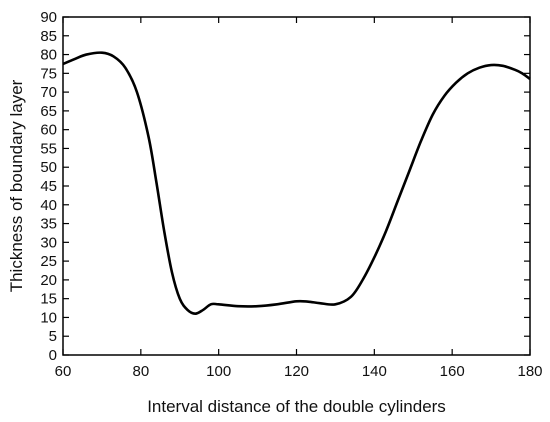  What do you see at coordinates (48, 280) in the screenshot?
I see `y-tick-label: 20` at bounding box center [48, 280].